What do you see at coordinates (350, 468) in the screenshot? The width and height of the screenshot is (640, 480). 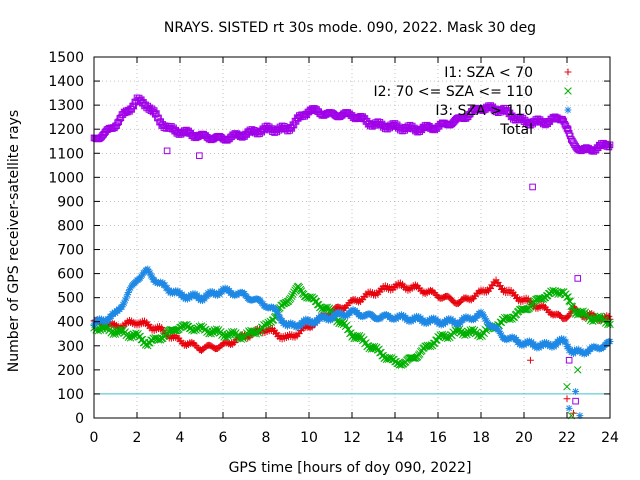 I see `x-axis-title: GPS time [hours of doy 090, 2022]` at bounding box center [350, 468].